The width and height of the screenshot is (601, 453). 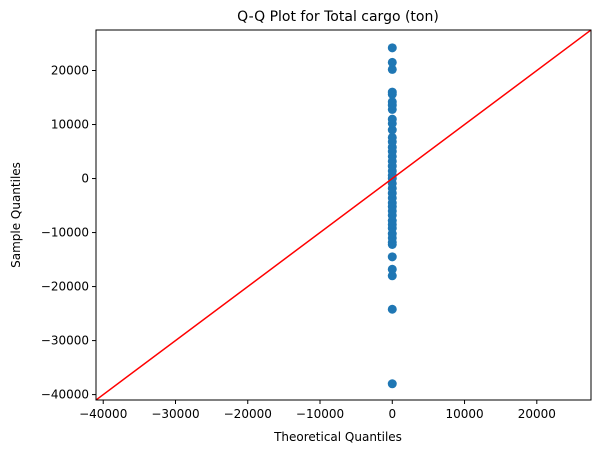 I want to click on x-axis-label: Theoretical Quantiles, so click(x=337, y=437).